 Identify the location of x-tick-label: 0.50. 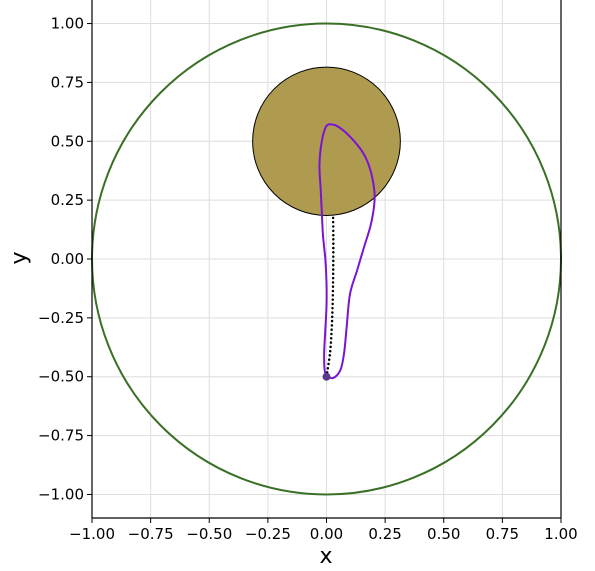
(443, 534).